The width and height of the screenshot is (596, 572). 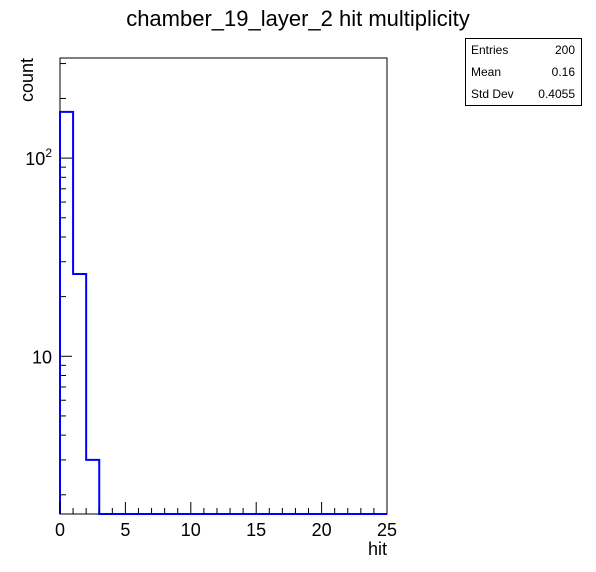 I want to click on stats-entries-value: 200, so click(x=564, y=50).